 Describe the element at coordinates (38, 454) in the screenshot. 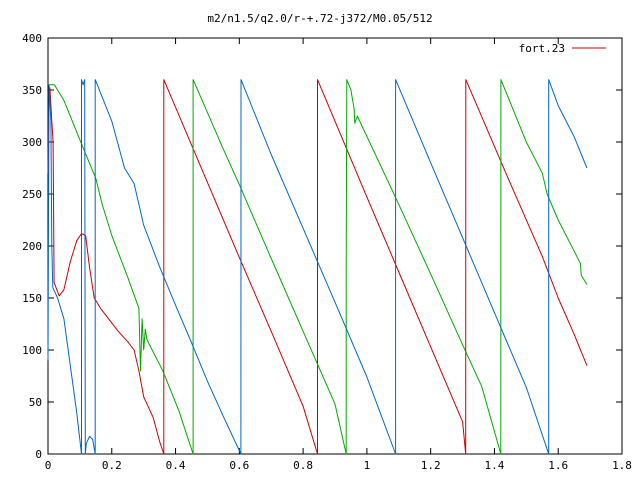

I see `y-tick-label: 0` at that location.